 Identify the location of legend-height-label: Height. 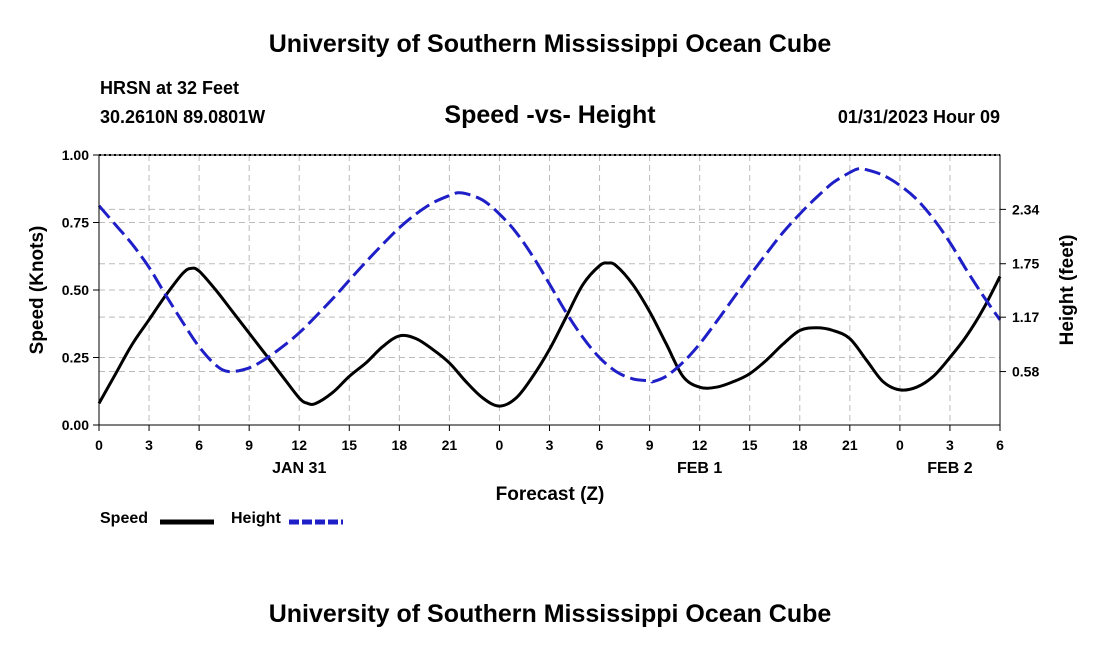
(256, 518).